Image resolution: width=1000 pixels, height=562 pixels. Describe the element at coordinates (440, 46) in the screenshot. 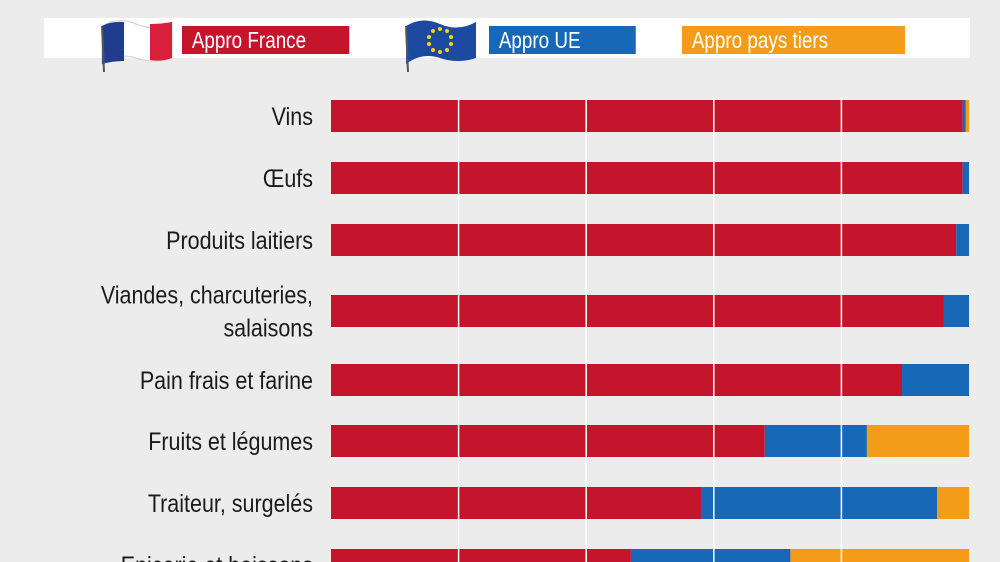

I see `eu-flag-icon` at that location.